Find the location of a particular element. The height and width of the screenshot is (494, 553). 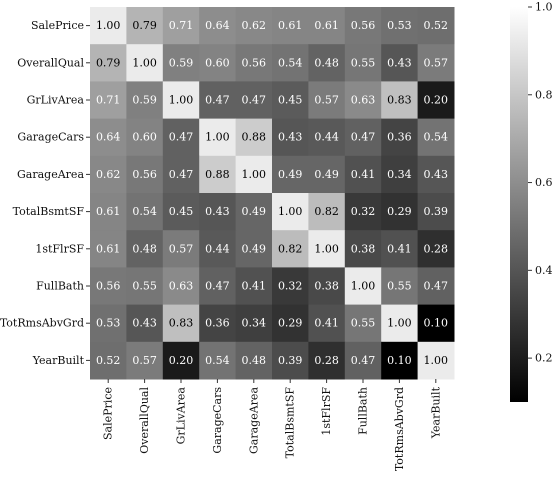

cell-value-label: 0.83 is located at coordinates (181, 323).